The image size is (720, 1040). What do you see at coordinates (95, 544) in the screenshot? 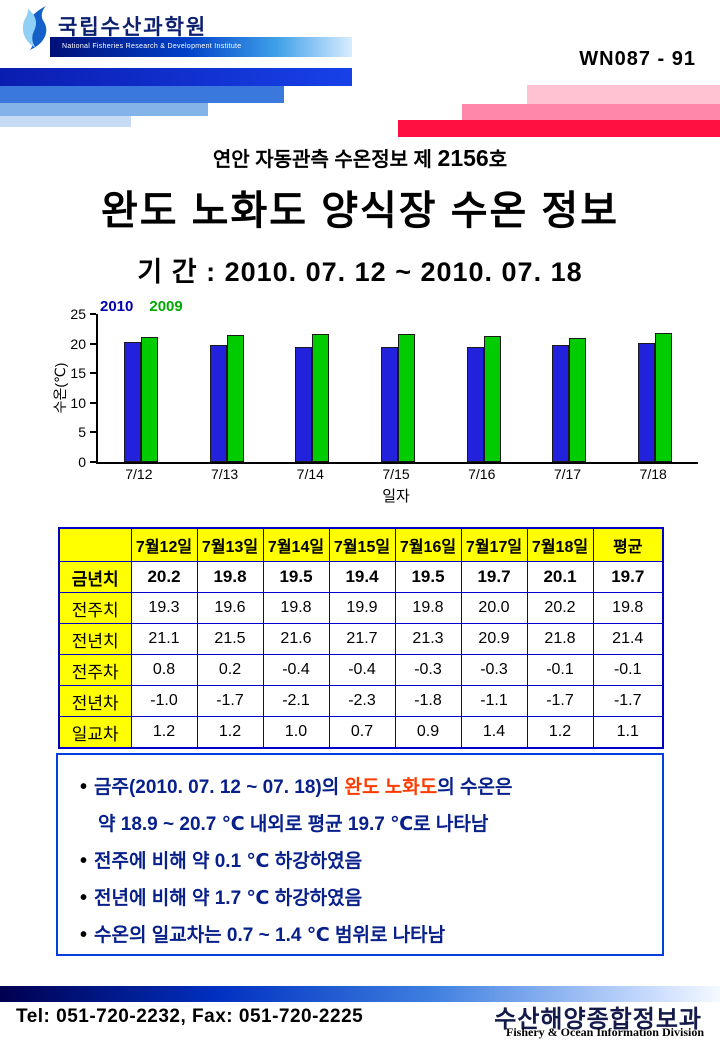
I see `table-corner-cell` at bounding box center [95, 544].